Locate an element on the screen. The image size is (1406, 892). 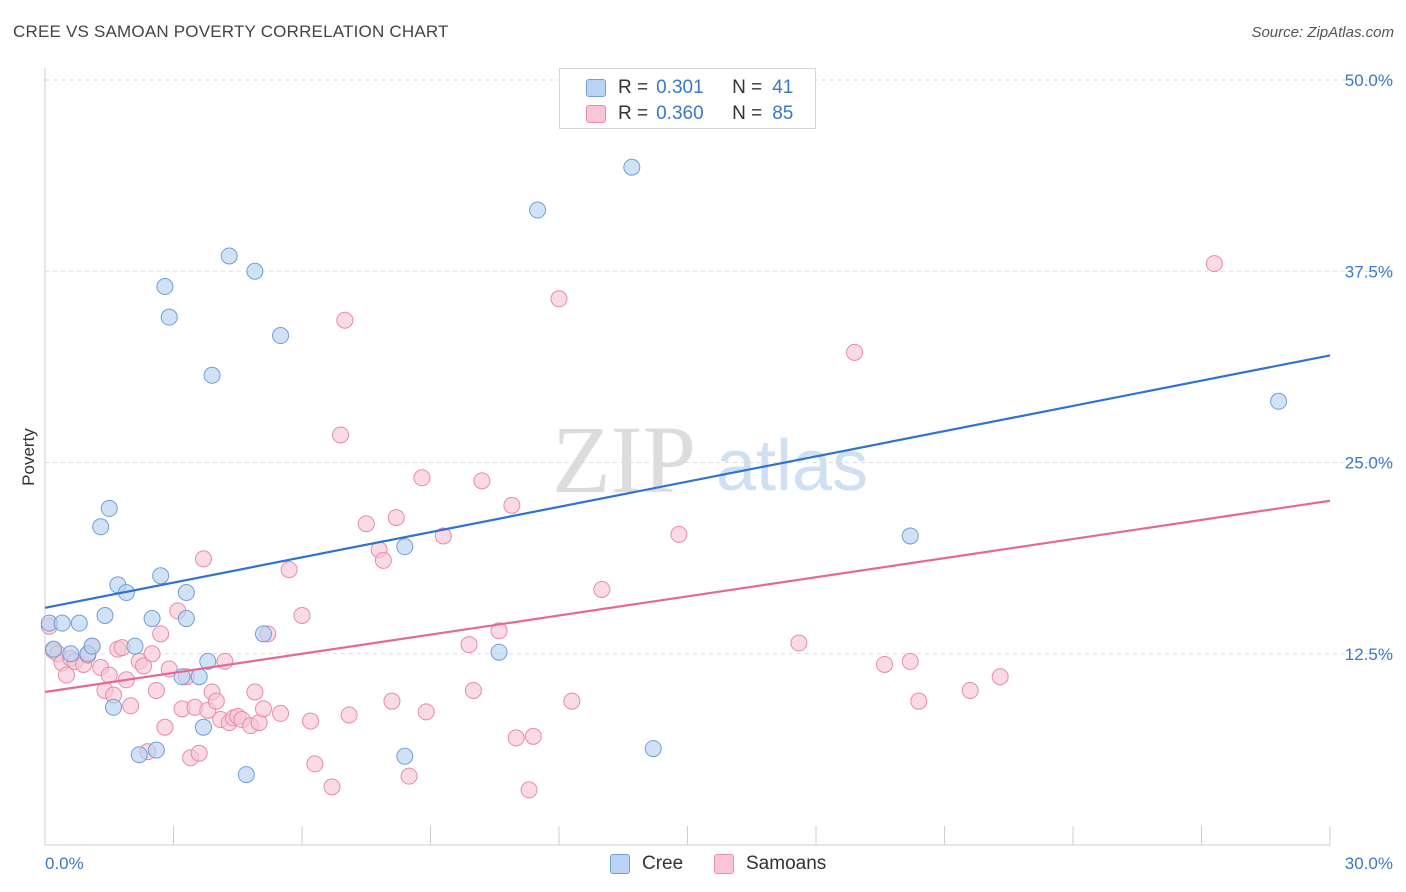
watermark: ZIP atlas is located at coordinates (710, 459).